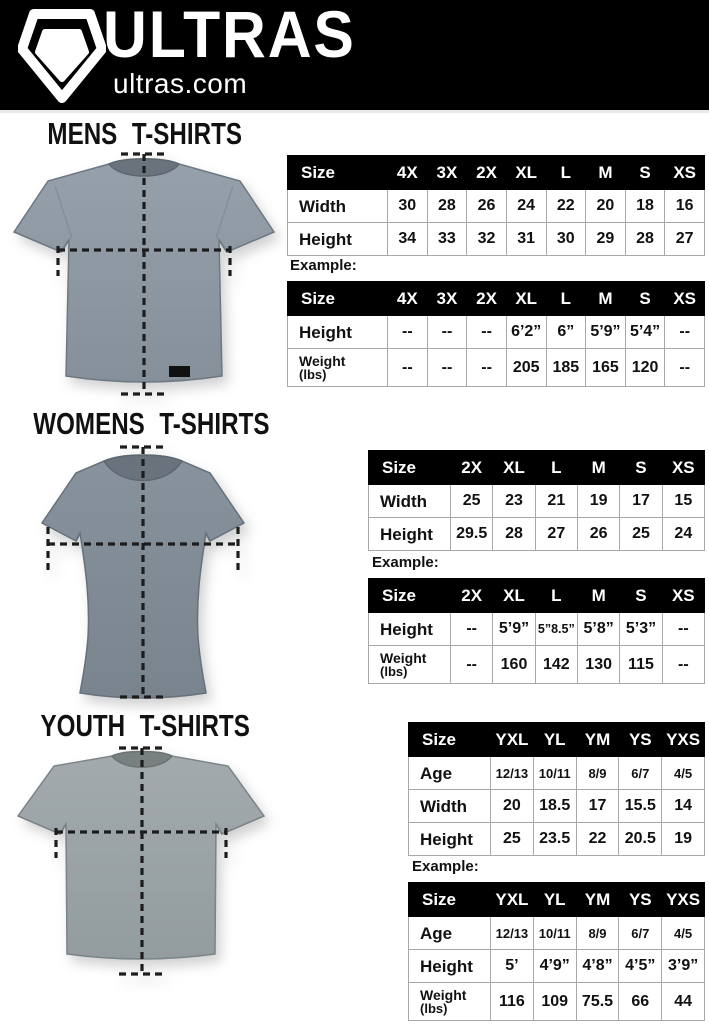 This screenshot has height=1024, width=709. Describe the element at coordinates (323, 265) in the screenshot. I see `mens-example-label: Example:` at that location.